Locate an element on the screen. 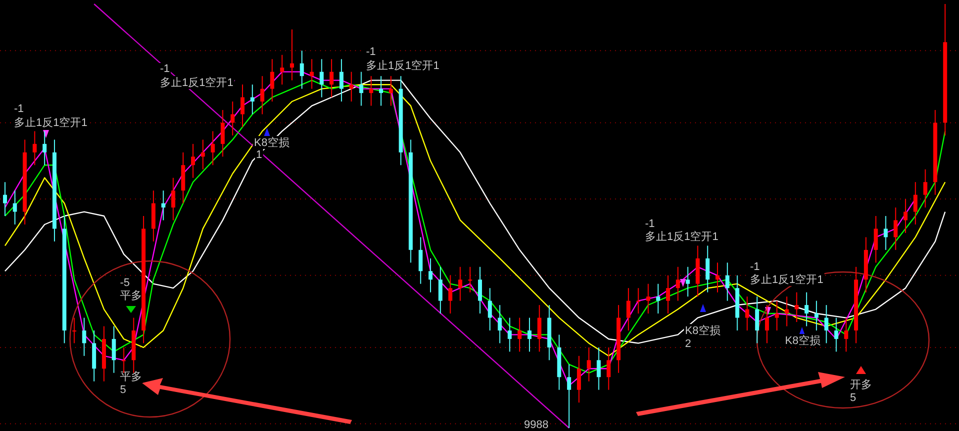  annotation: 开多 is located at coordinates (861, 385).